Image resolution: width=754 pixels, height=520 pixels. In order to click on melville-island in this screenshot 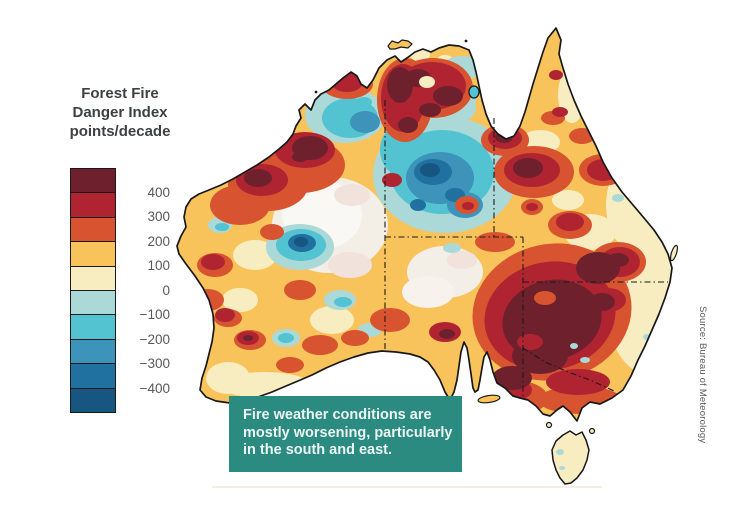, I will do `click(400, 44)`.